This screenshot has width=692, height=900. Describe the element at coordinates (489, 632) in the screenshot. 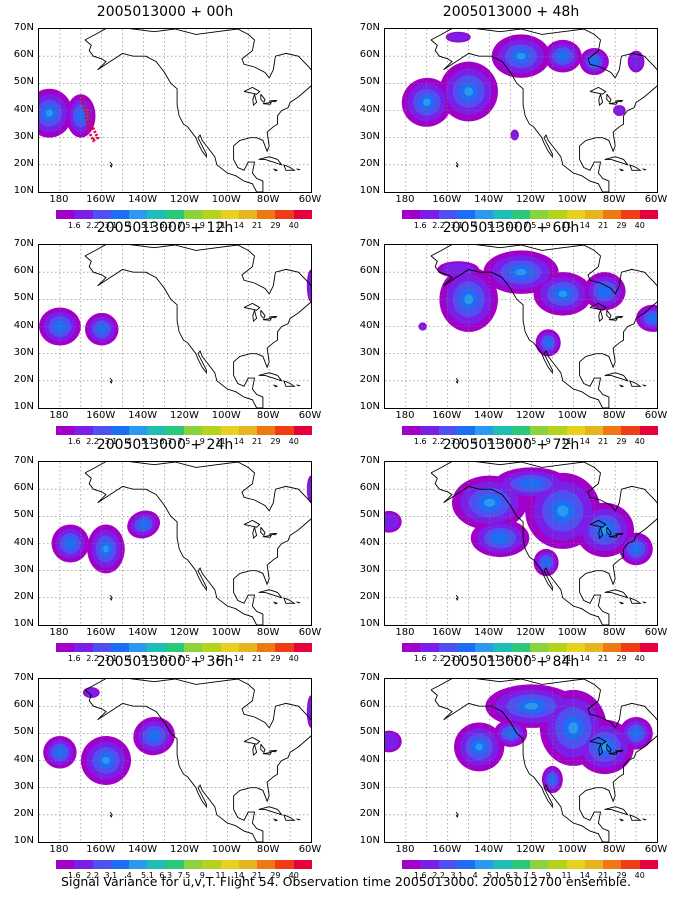

I see `lon-tick-label: 140W` at that location.